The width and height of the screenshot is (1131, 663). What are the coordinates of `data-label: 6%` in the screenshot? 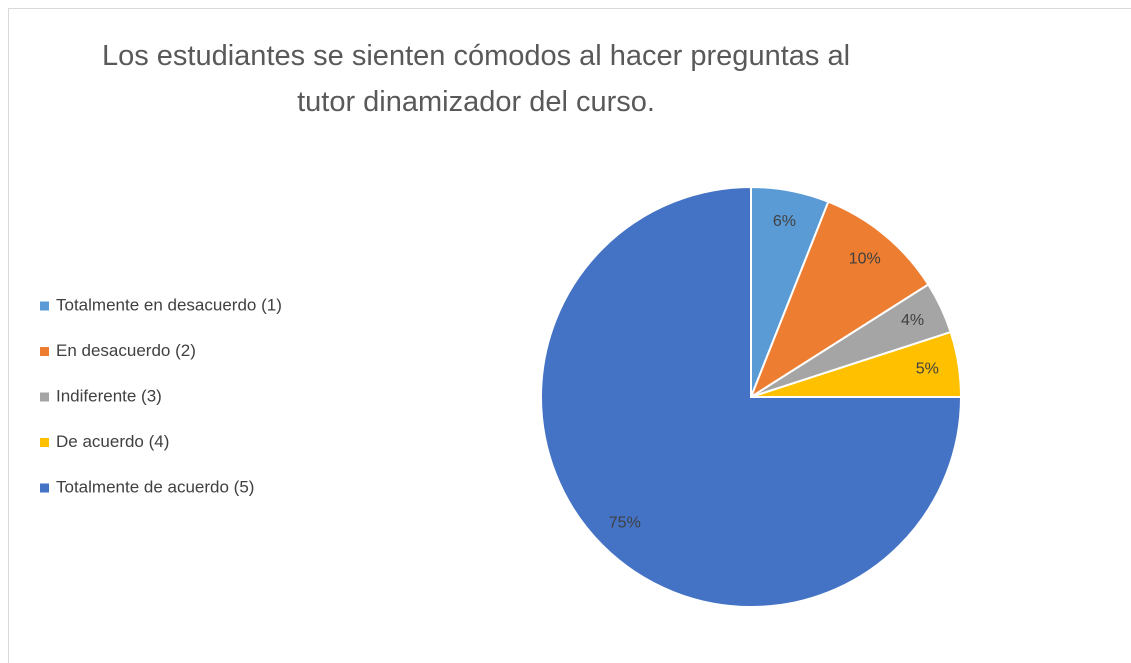 It's located at (784, 221).